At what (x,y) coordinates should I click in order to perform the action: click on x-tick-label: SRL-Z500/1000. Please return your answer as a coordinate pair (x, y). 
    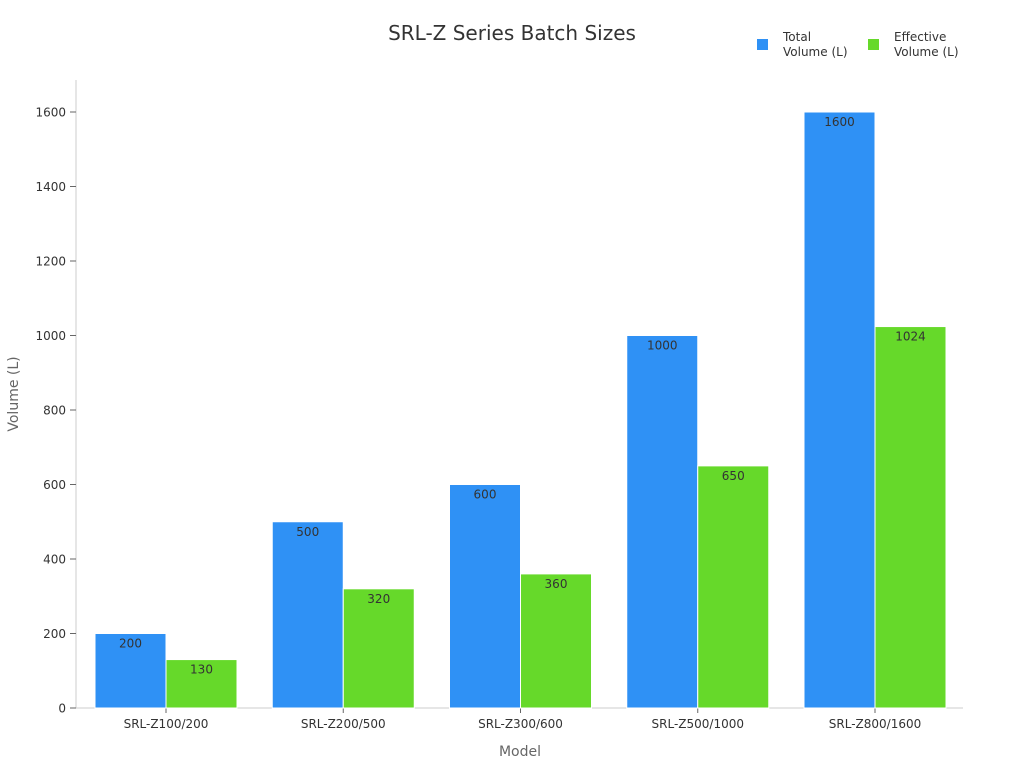
    Looking at the image, I should click on (698, 724).